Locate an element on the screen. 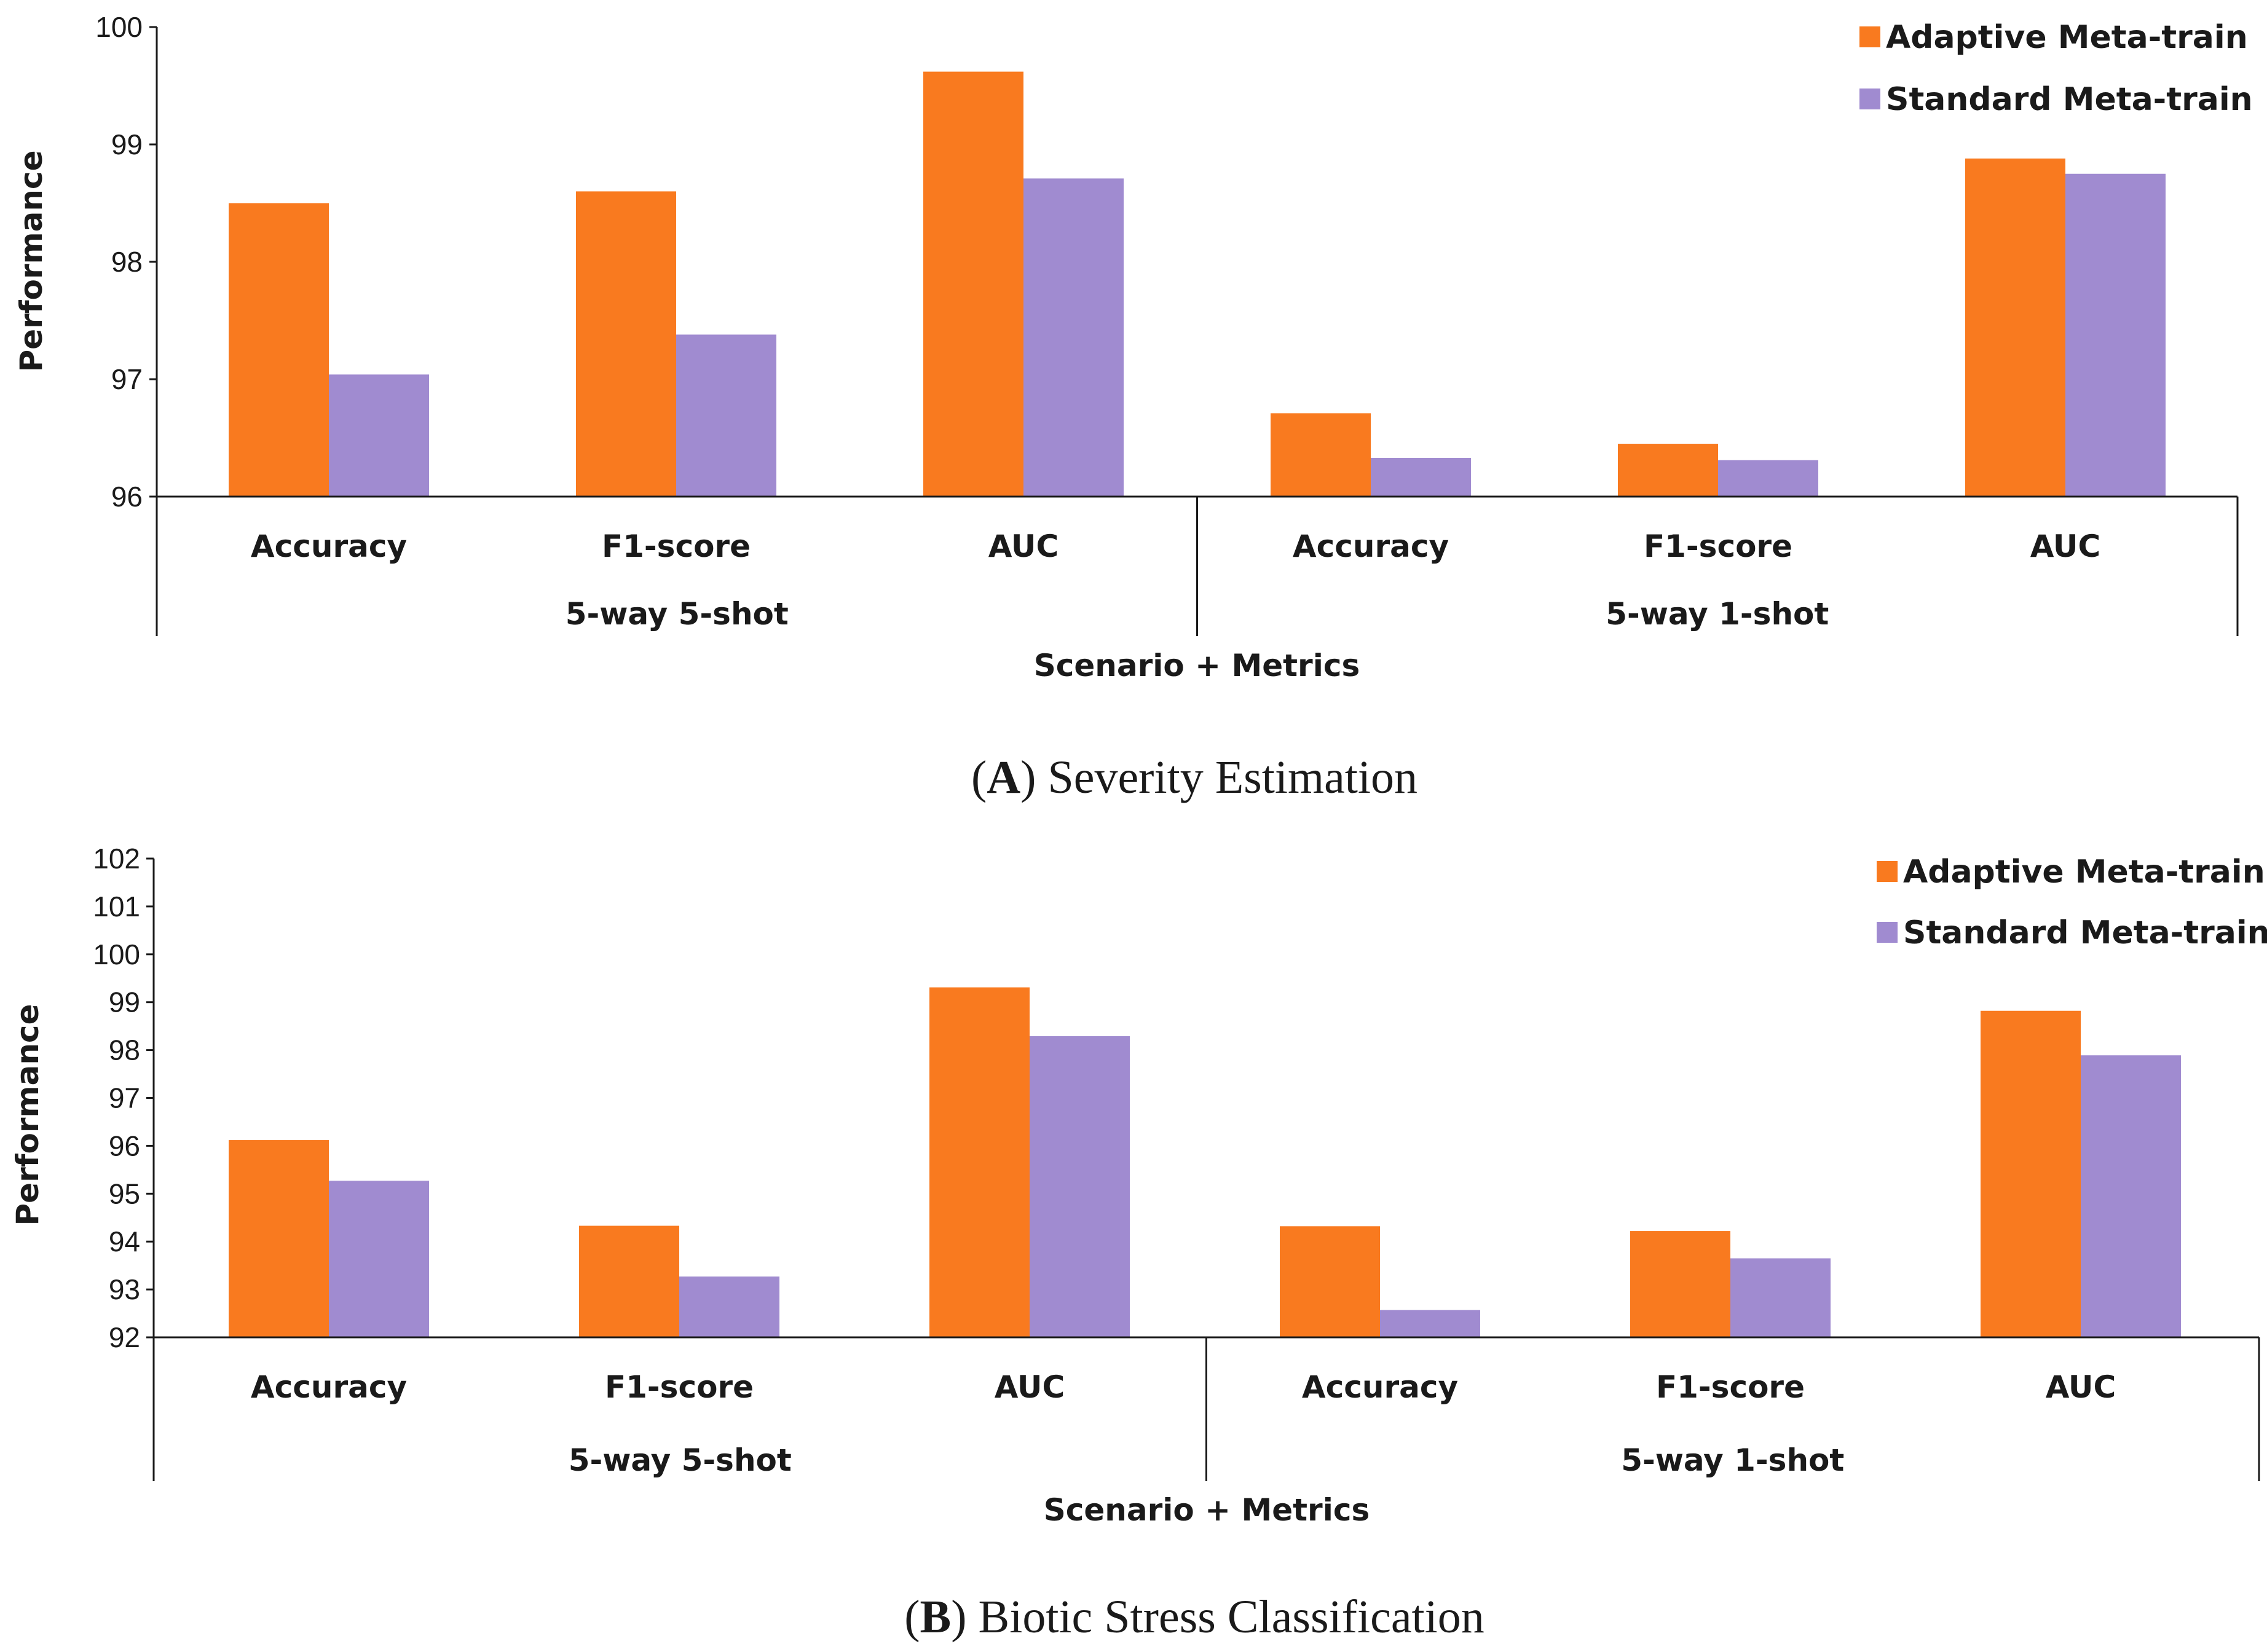 Image resolution: width=2267 pixels, height=1652 pixels. y-tick-label: 94 is located at coordinates (124, 1241).